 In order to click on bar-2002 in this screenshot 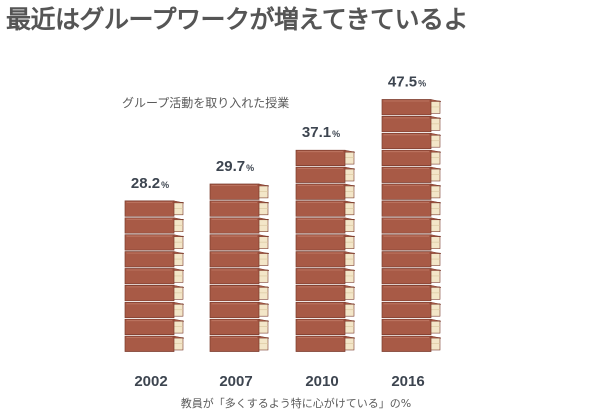, I will do `click(154, 276)`.